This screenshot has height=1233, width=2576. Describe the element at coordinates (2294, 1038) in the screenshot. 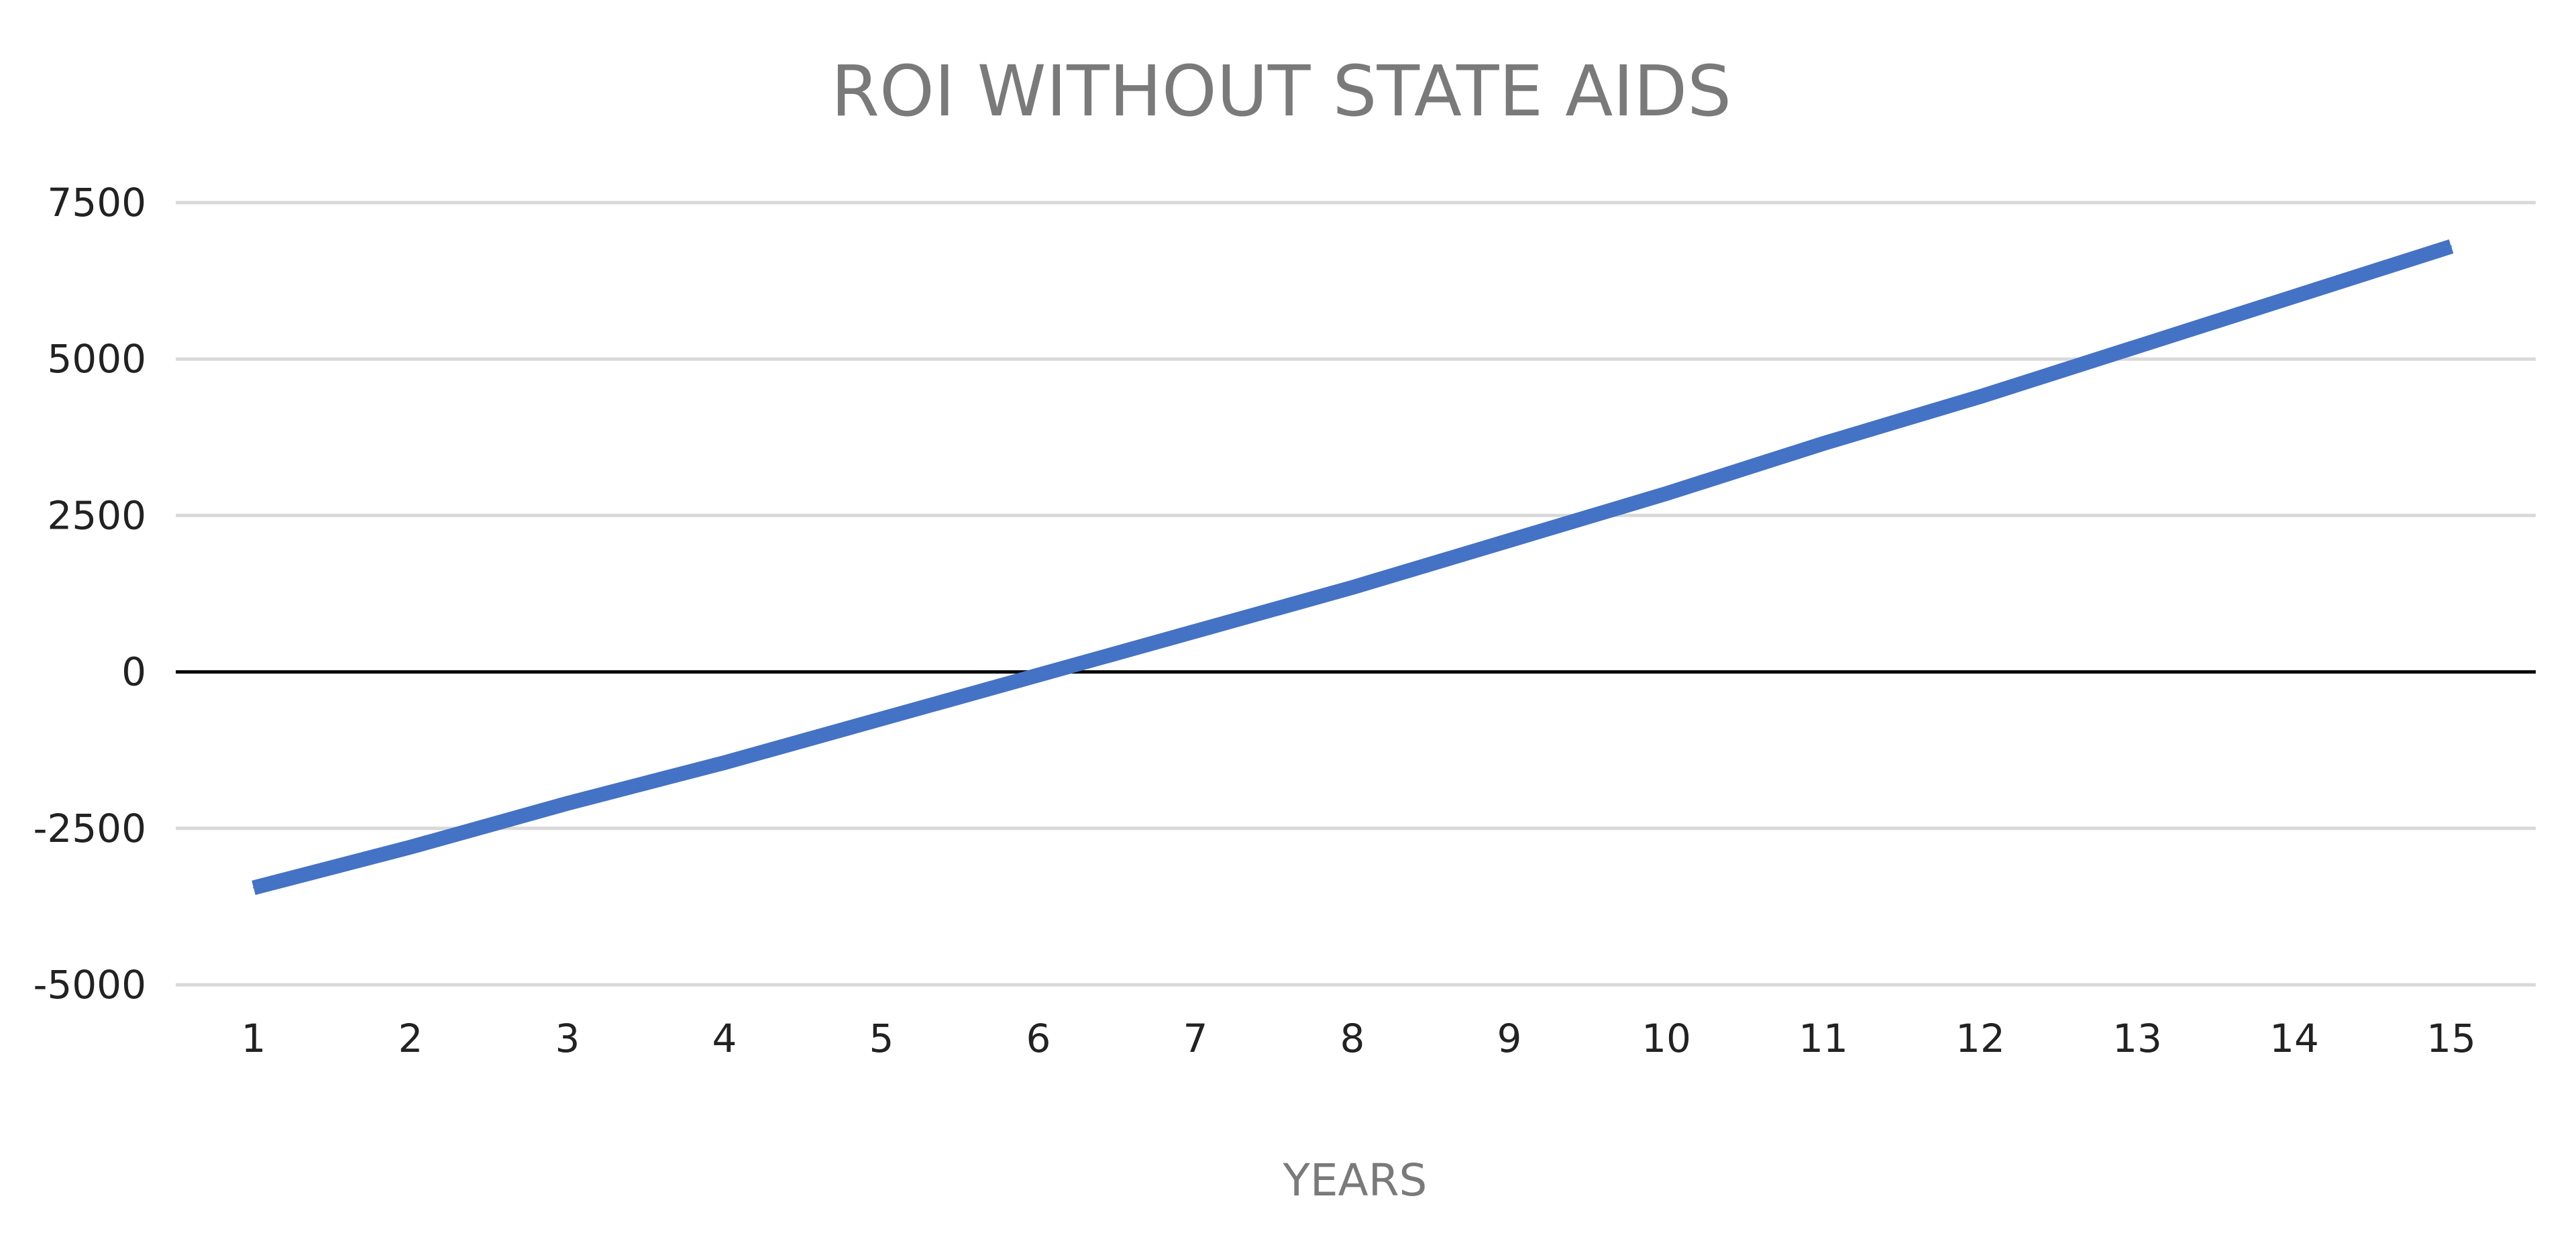

I see `x-tick-label: 14` at that location.